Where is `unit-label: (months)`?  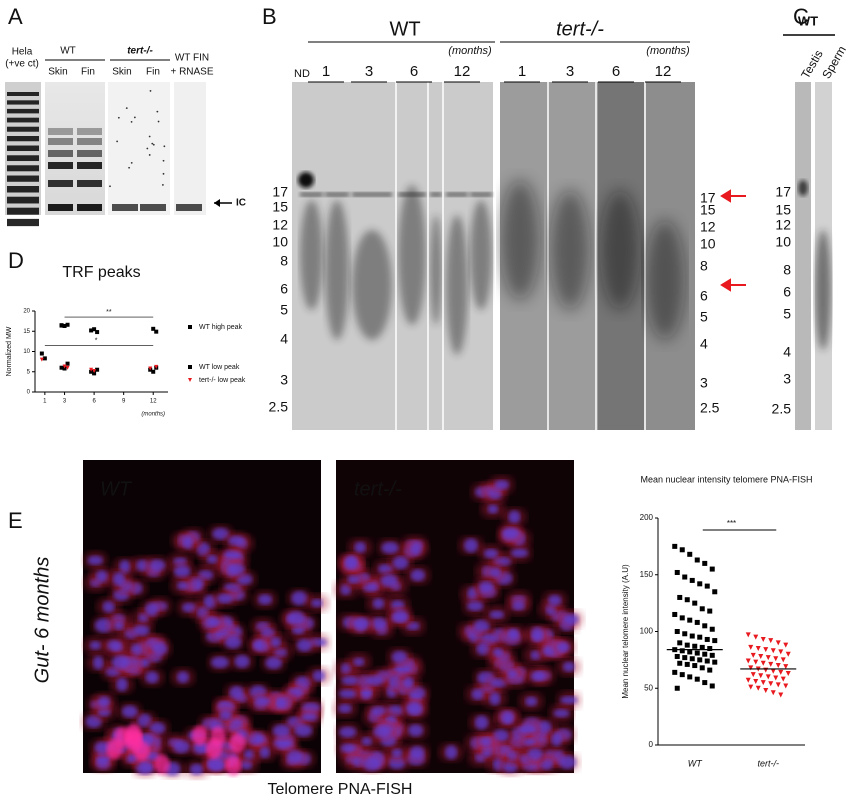 unit-label: (months) is located at coordinates (668, 51).